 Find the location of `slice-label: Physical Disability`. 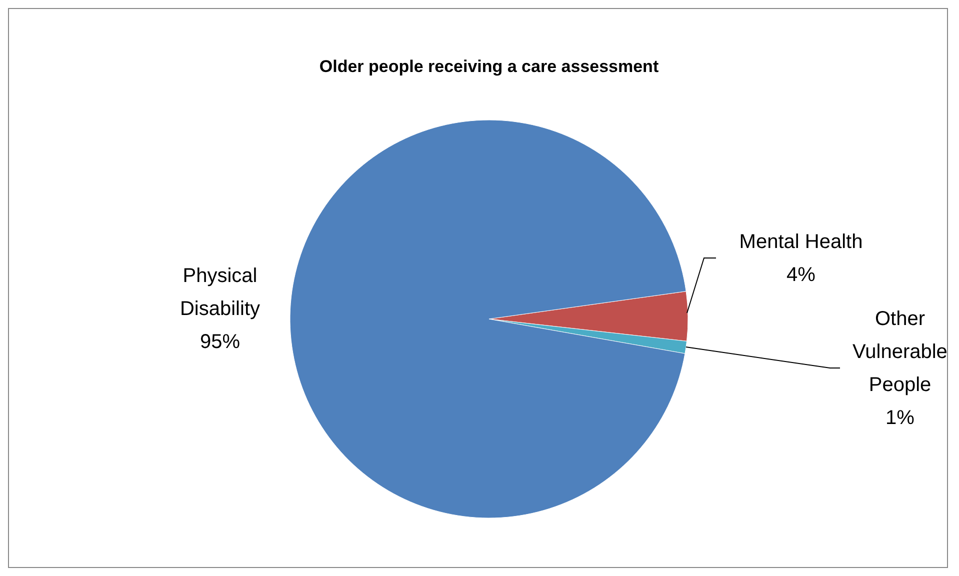

slice-label: Physical Disability is located at coordinates (220, 292).